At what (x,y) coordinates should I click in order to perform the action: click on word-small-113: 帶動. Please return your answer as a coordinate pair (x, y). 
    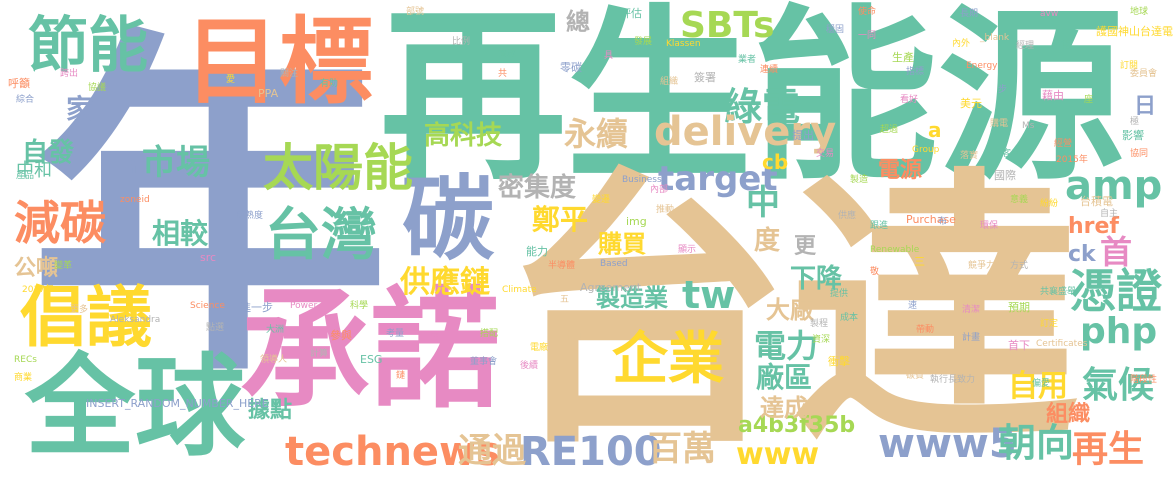
    Looking at the image, I should click on (925, 330).